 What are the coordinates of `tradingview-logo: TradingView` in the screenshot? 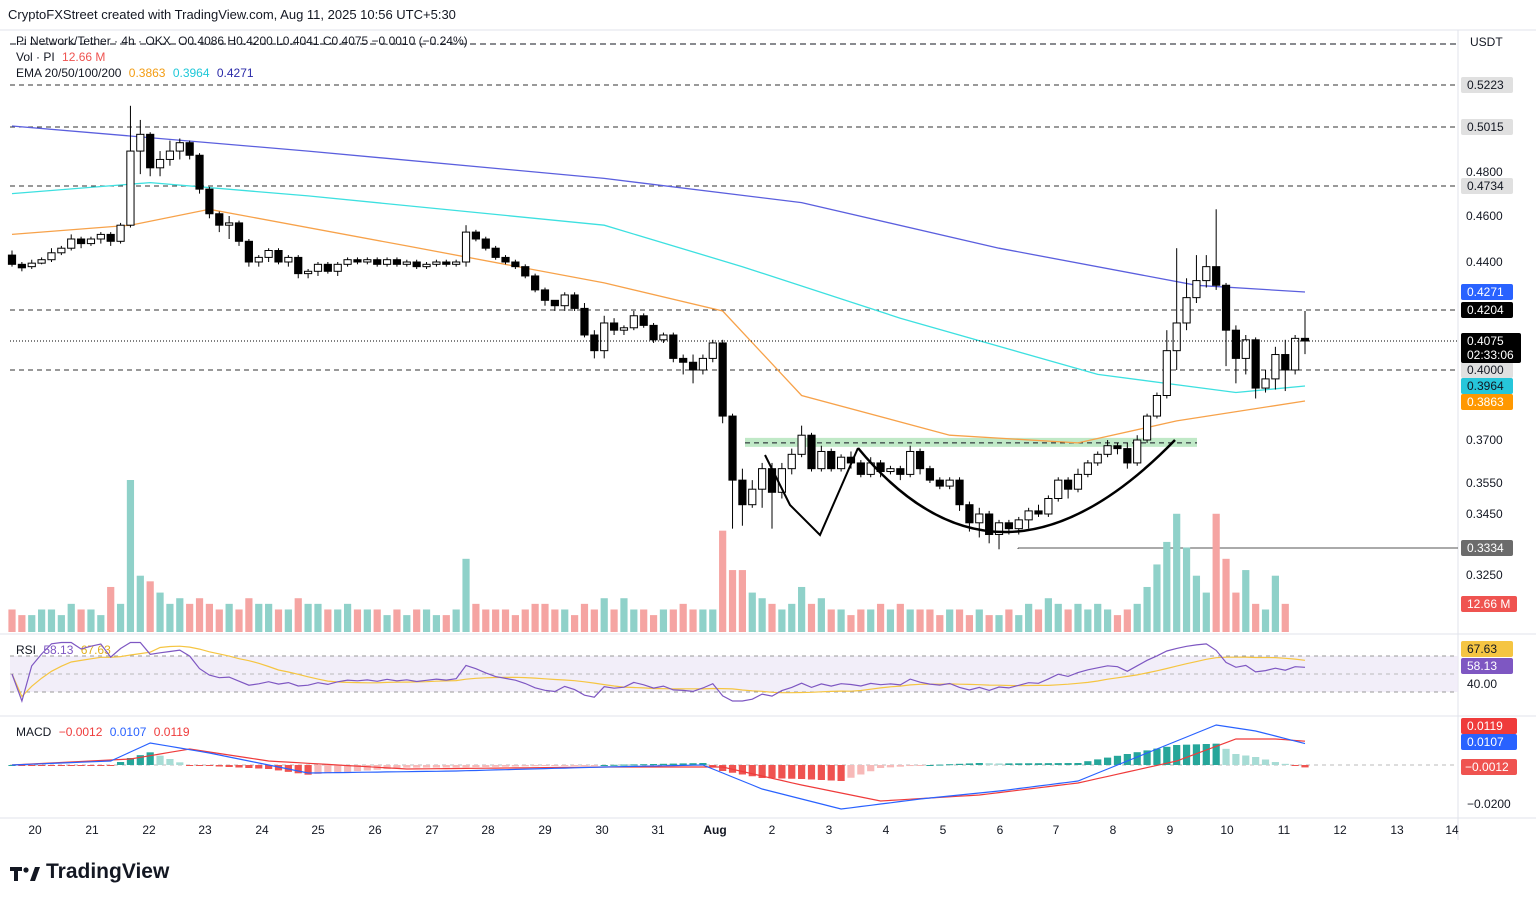 It's located at (89, 872).